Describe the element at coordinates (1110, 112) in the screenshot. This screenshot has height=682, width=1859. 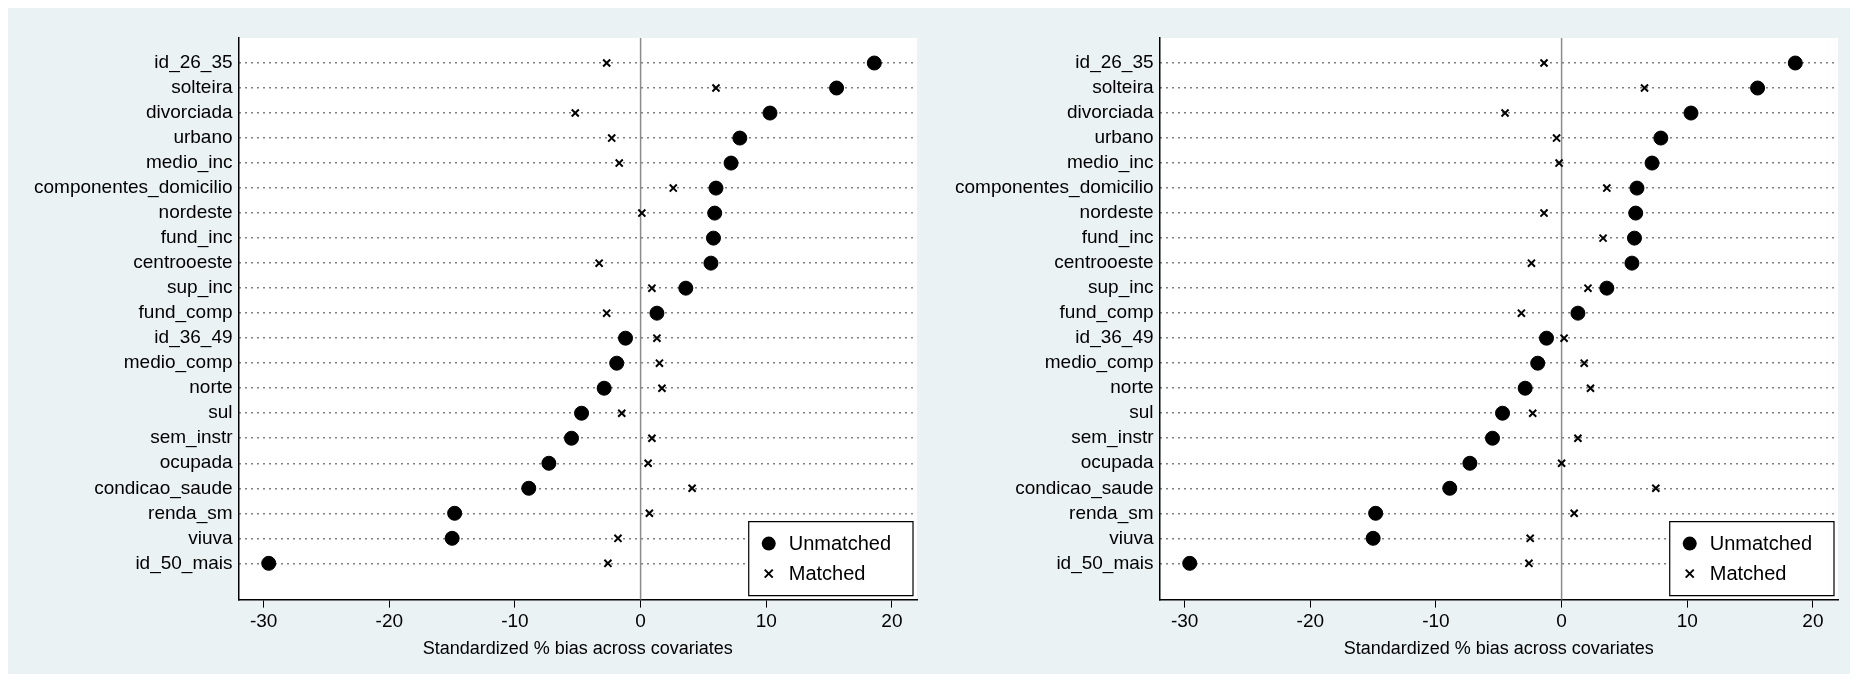
I see `y-tick-label: divorciada` at that location.